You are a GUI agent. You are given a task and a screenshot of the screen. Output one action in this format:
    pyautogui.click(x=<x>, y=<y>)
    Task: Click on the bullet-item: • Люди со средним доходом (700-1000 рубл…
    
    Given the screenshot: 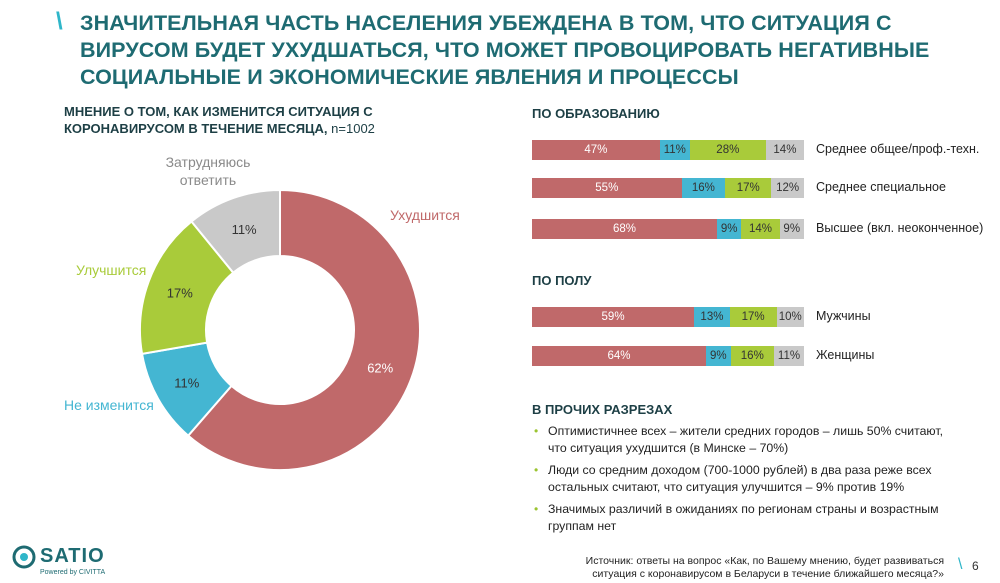 What is the action you would take?
    pyautogui.click(x=742, y=478)
    